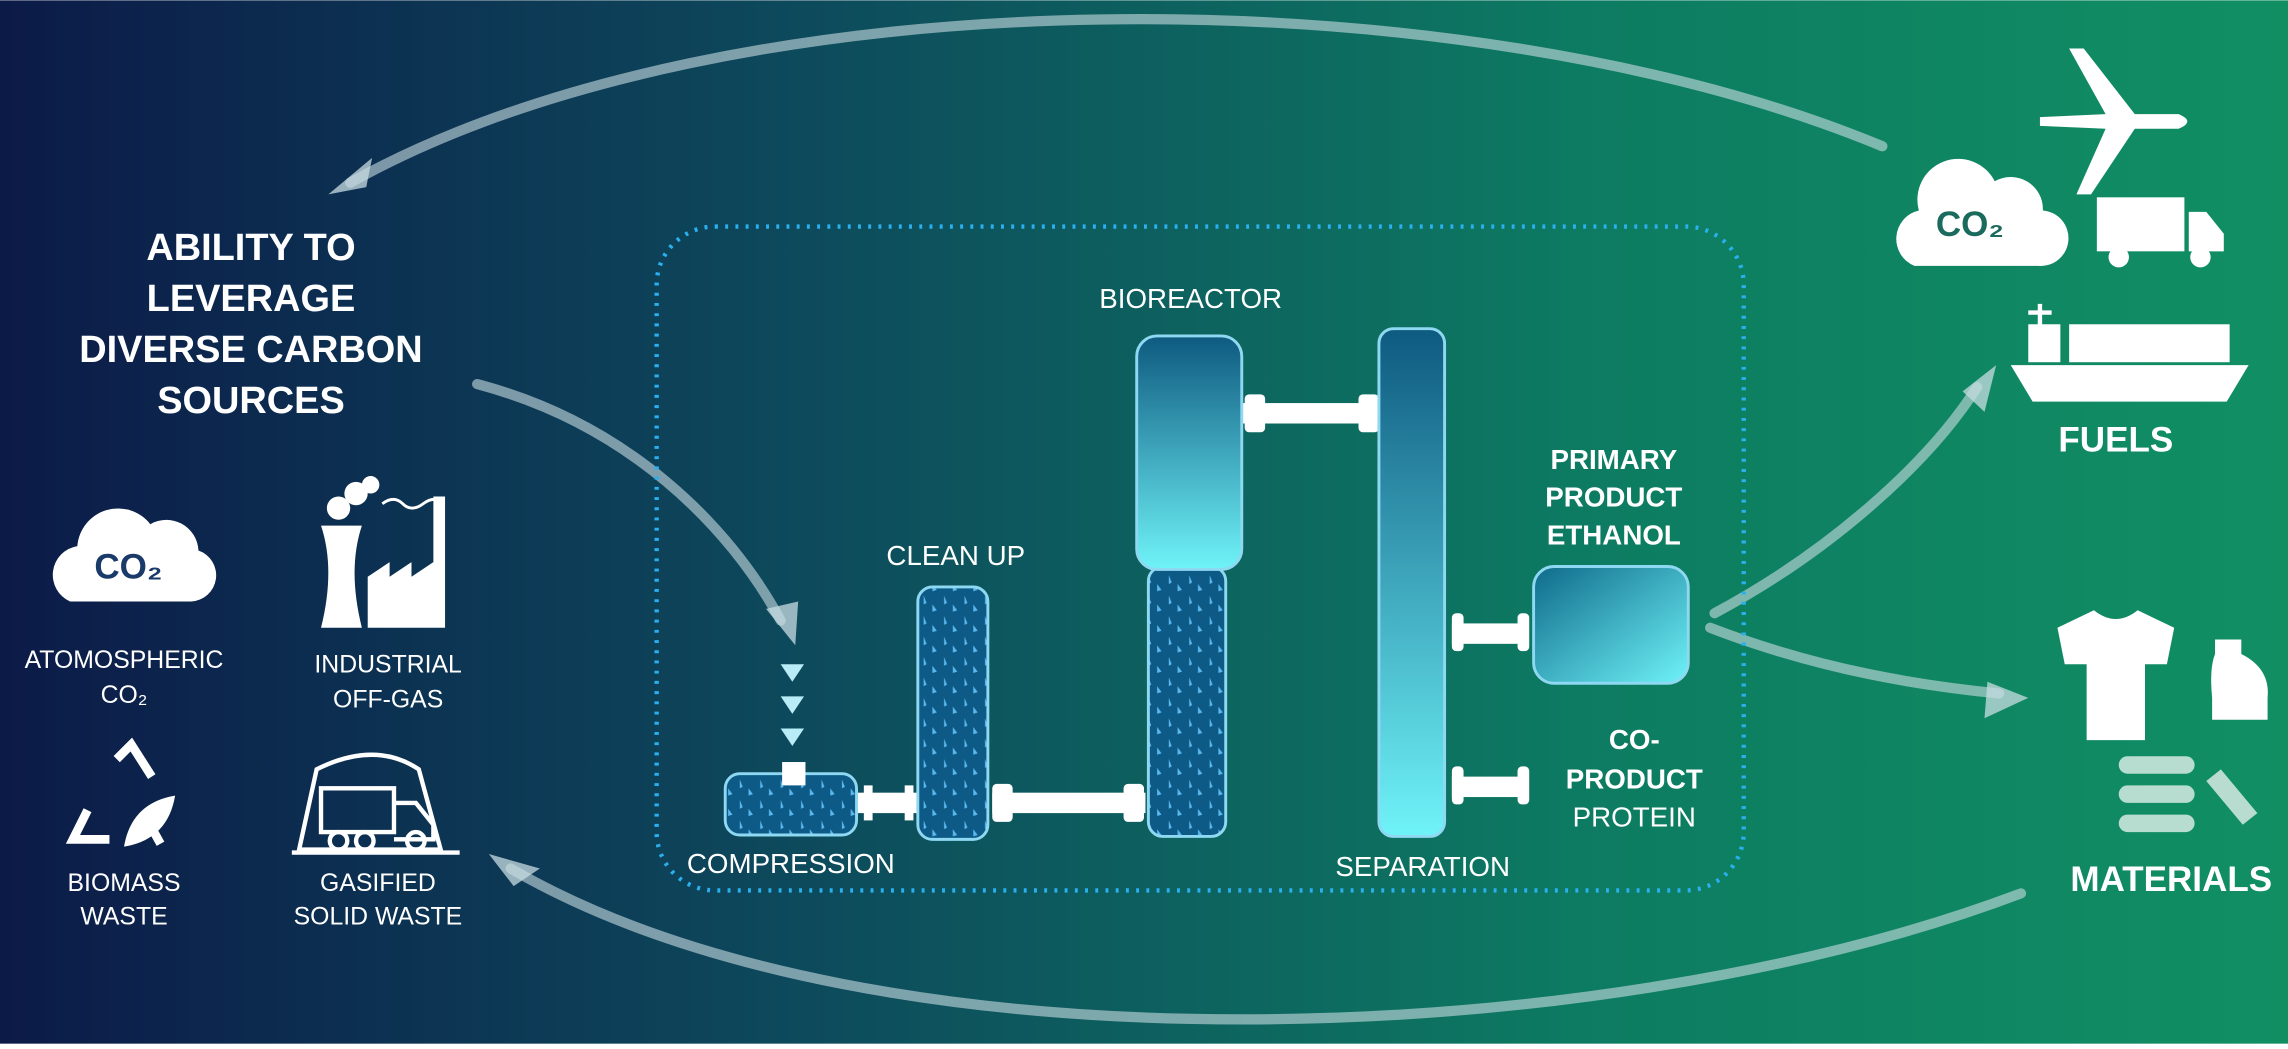 The image size is (2288, 1049). Describe the element at coordinates (378, 917) in the screenshot. I see `source-label: SOLID WASTE` at that location.